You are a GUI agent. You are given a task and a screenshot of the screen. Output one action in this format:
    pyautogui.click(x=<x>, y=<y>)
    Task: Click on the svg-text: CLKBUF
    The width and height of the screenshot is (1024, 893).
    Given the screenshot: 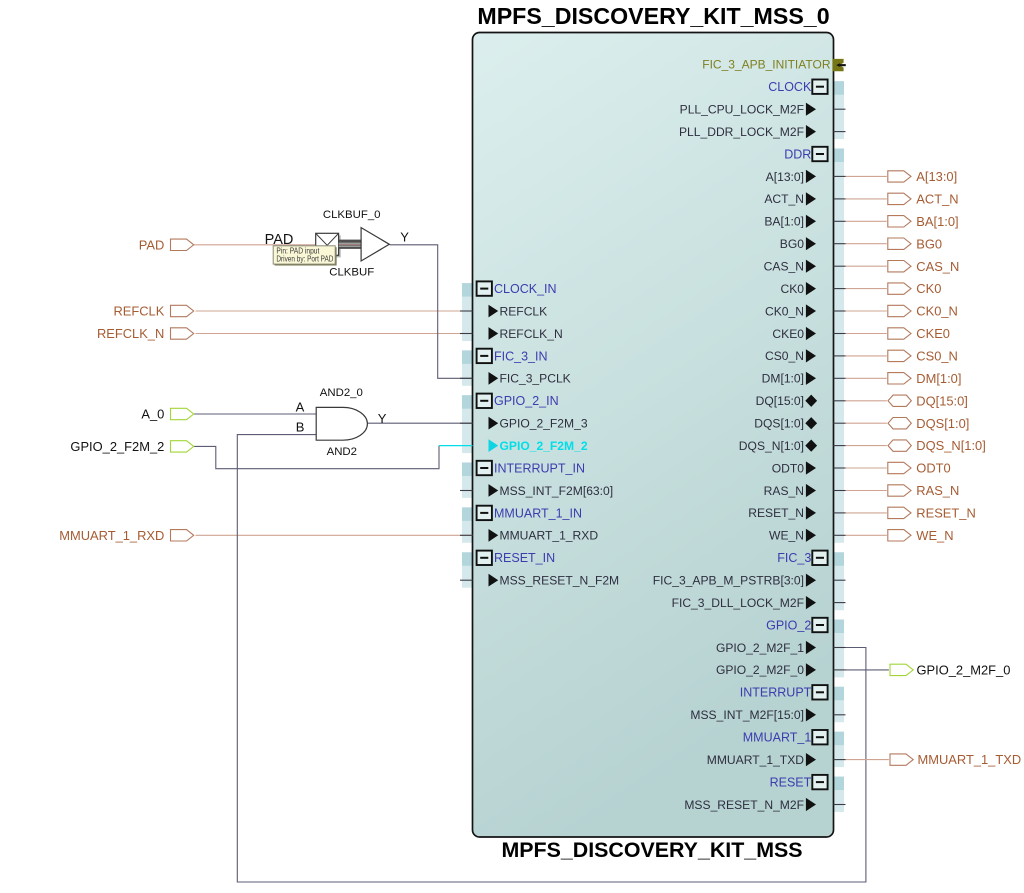 What is the action you would take?
    pyautogui.click(x=351, y=273)
    